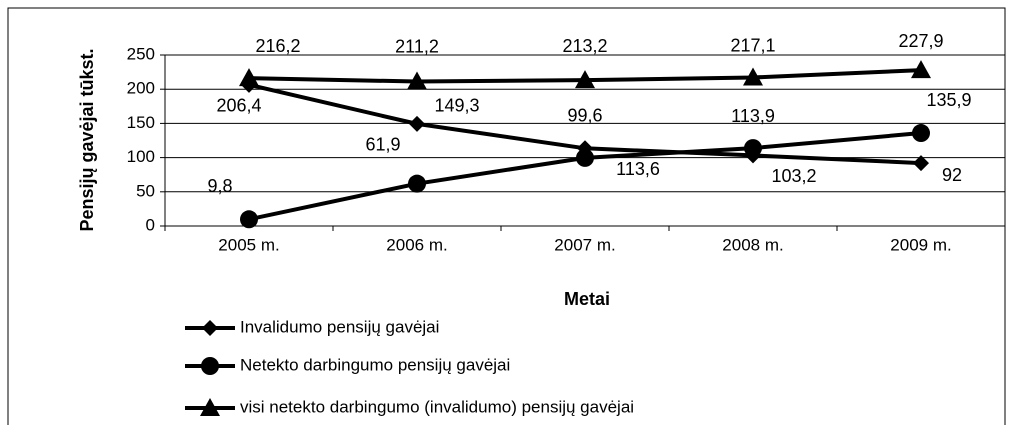 This screenshot has width=1013, height=425. What do you see at coordinates (141, 53) in the screenshot?
I see `y-tick-label: 250` at bounding box center [141, 53].